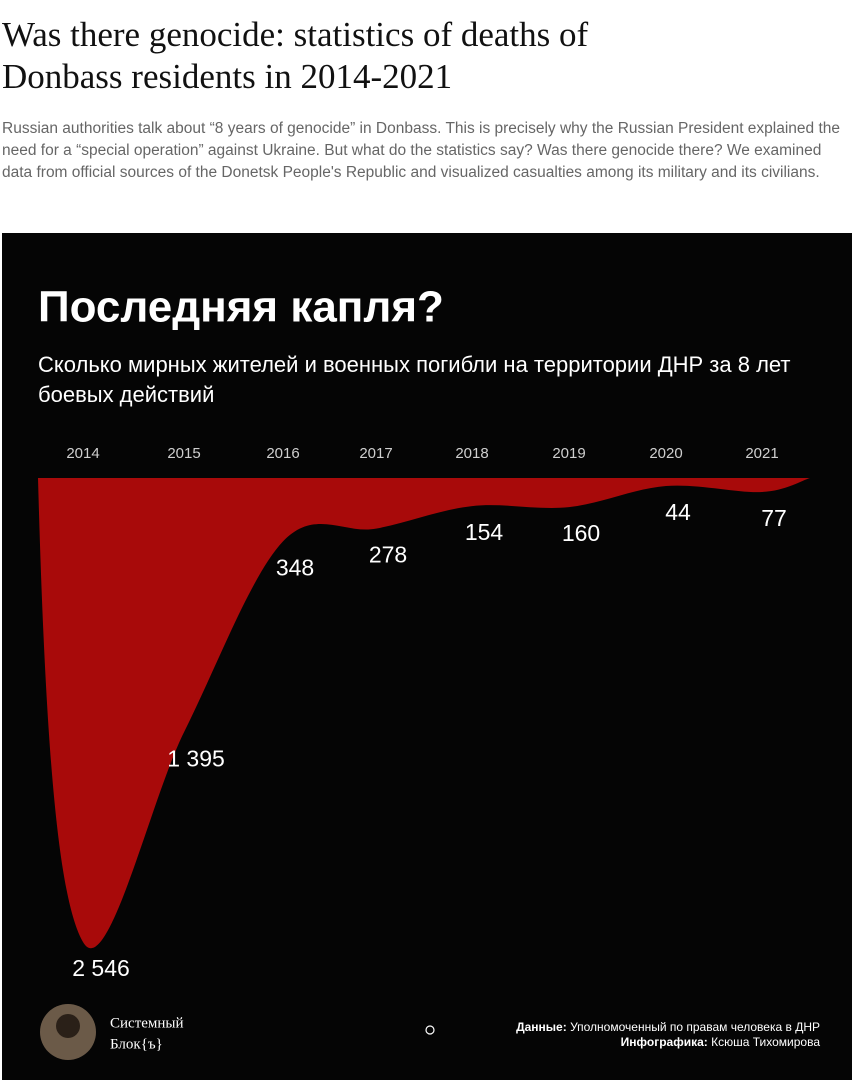 The image size is (852, 1080). What do you see at coordinates (295, 568) in the screenshot?
I see `value-label: 348` at bounding box center [295, 568].